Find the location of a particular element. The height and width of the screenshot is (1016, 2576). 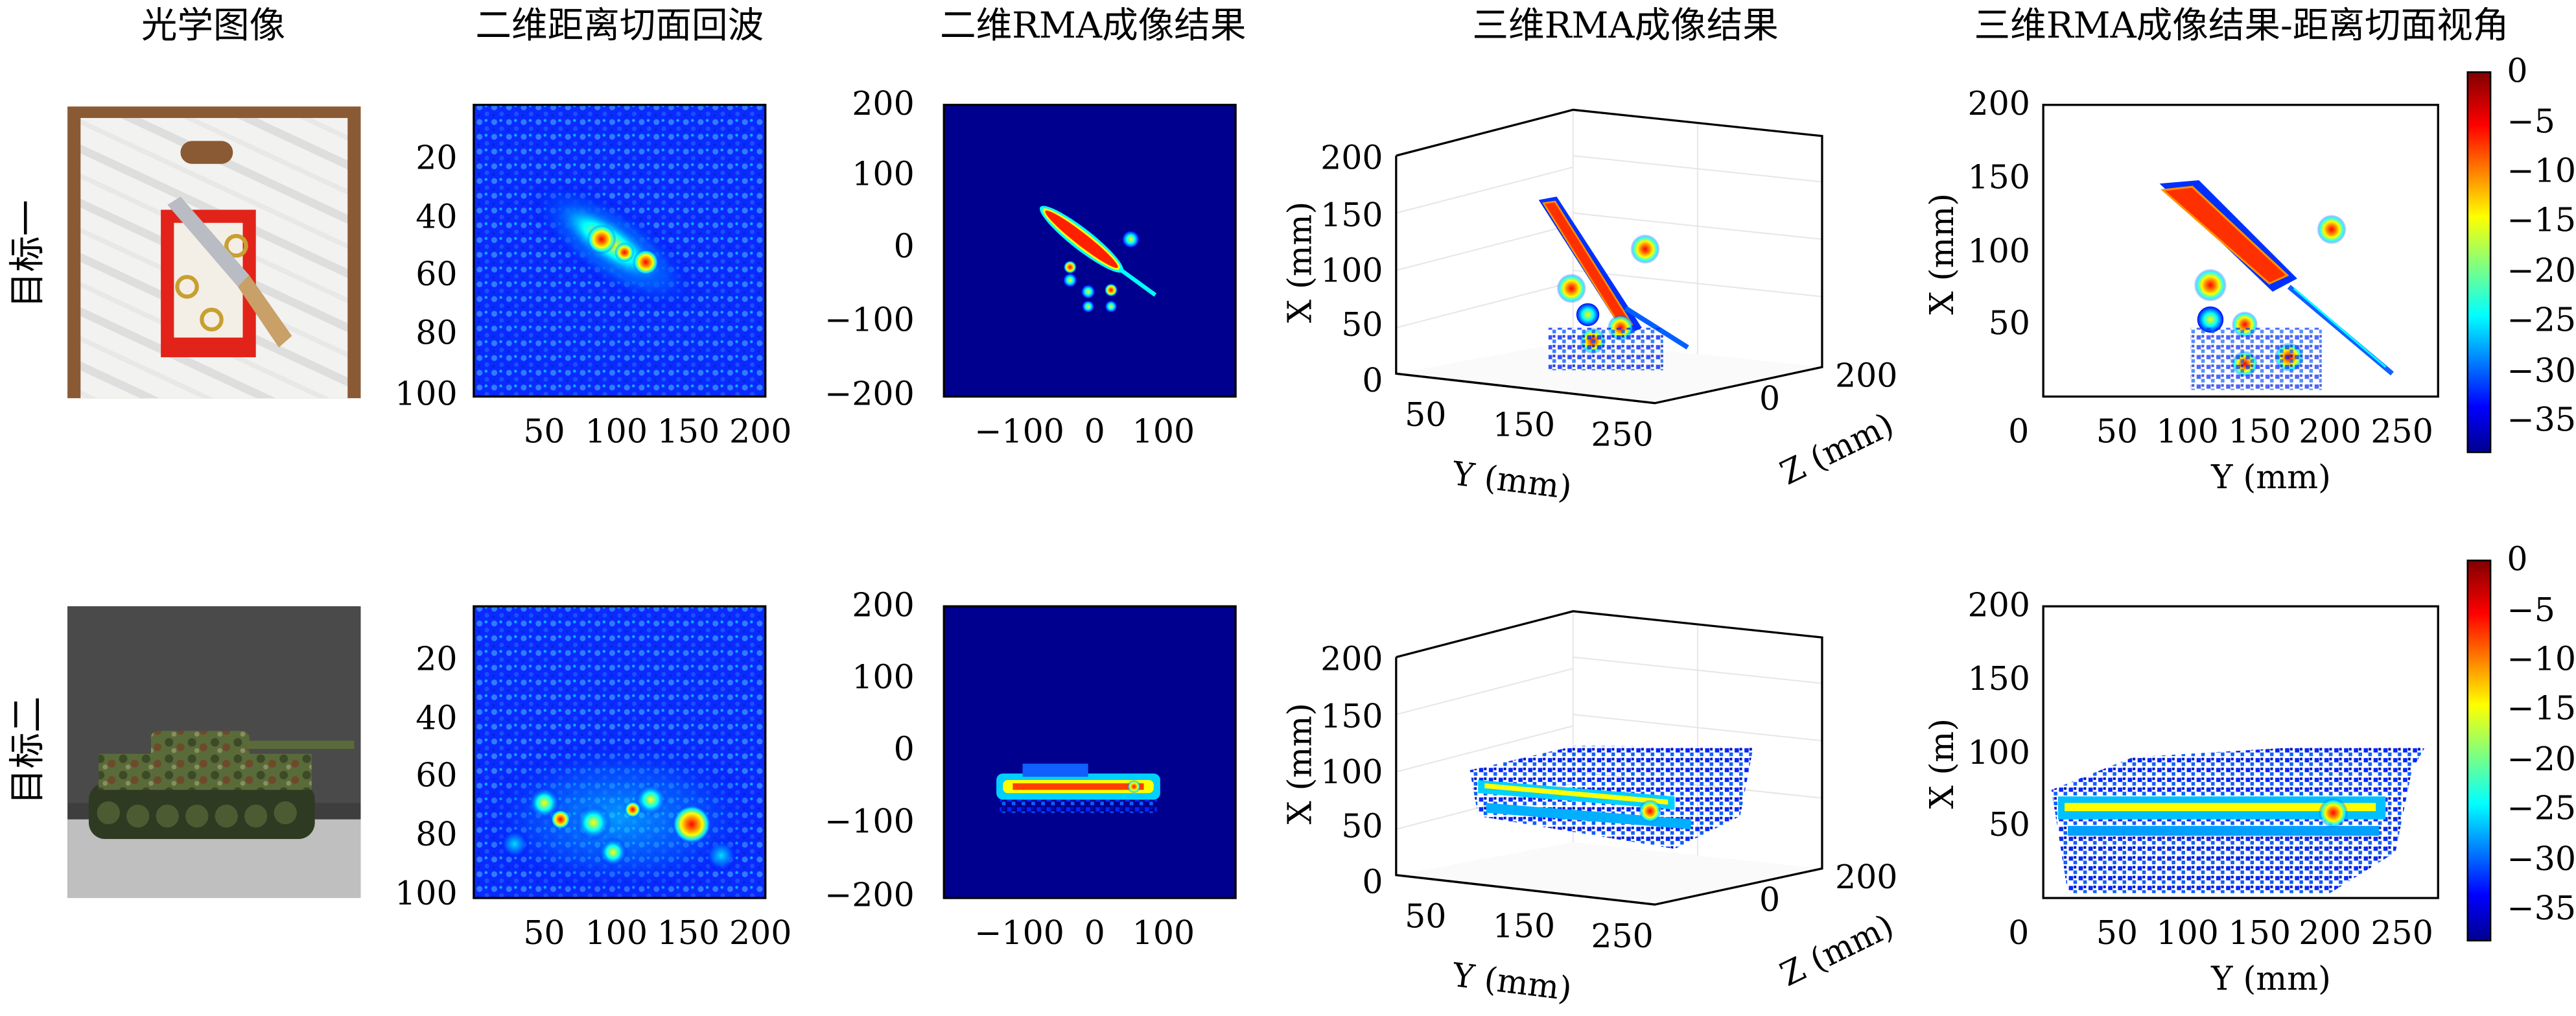

colorbar-tick: −20 is located at coordinates (2541, 759).